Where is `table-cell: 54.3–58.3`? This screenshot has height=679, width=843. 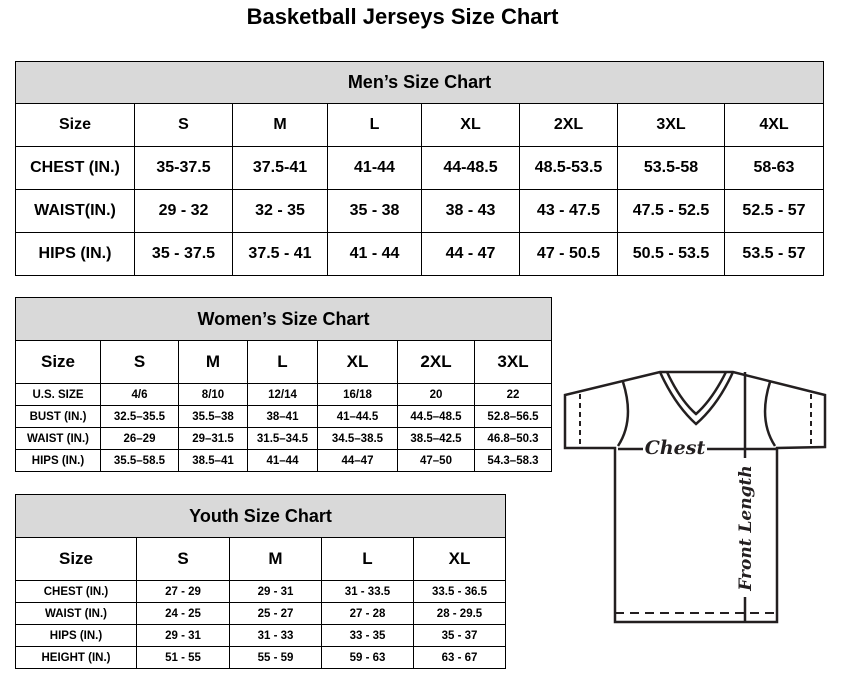
table-cell: 54.3–58.3 is located at coordinates (513, 460).